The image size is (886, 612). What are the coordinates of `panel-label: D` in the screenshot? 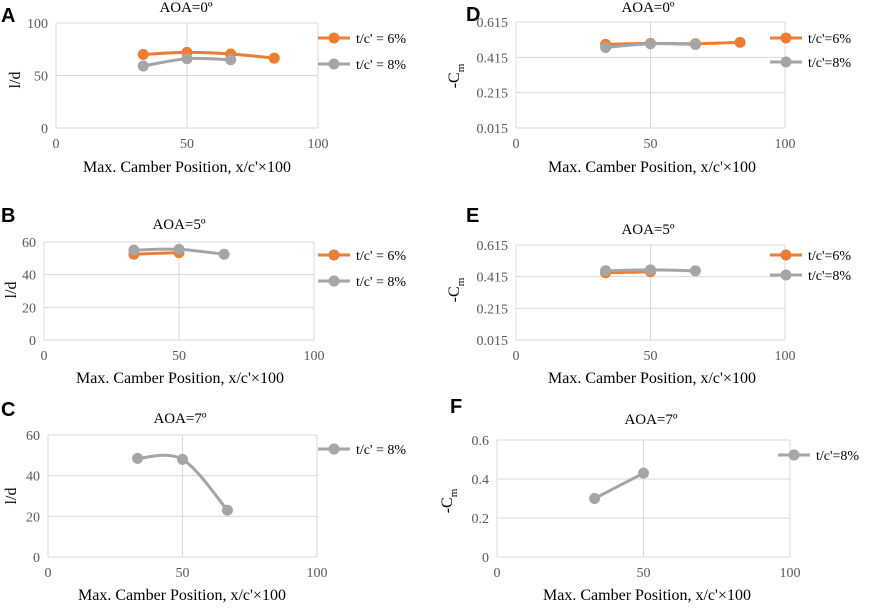 It's located at (473, 15).